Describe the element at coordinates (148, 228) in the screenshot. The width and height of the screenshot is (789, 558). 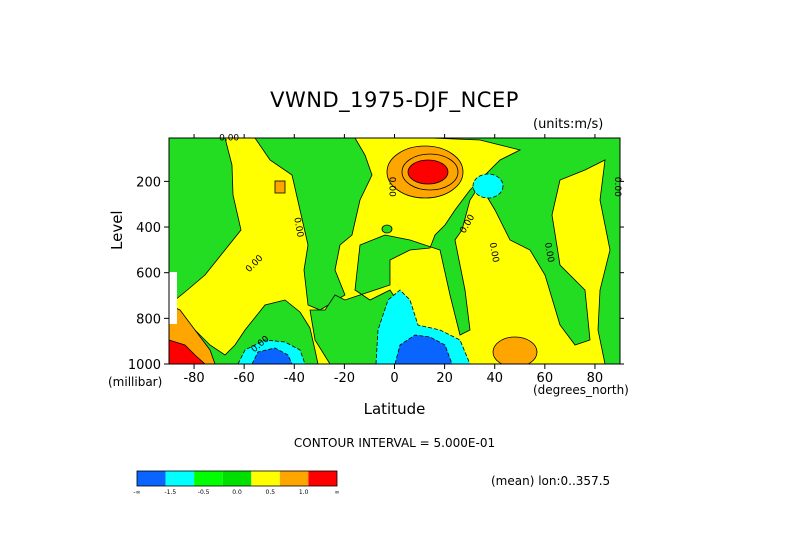
I see `y-tick-label: 400` at that location.